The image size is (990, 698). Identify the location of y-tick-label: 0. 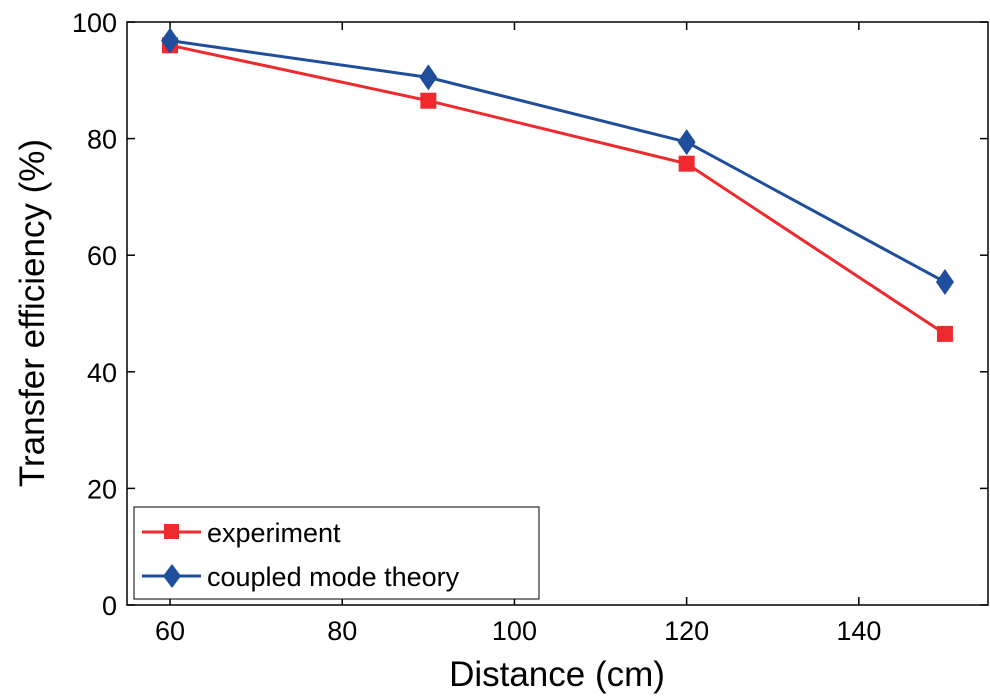
(109, 606).